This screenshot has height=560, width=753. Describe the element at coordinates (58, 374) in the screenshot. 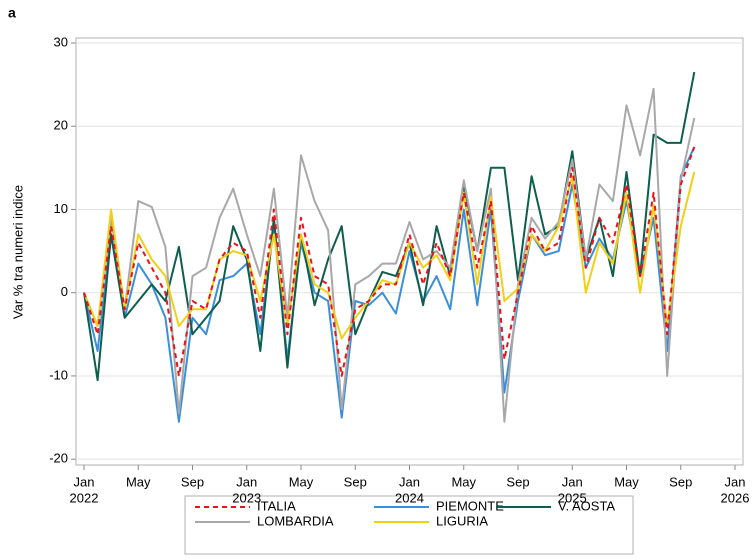

I see `y-tick-label: -10` at that location.